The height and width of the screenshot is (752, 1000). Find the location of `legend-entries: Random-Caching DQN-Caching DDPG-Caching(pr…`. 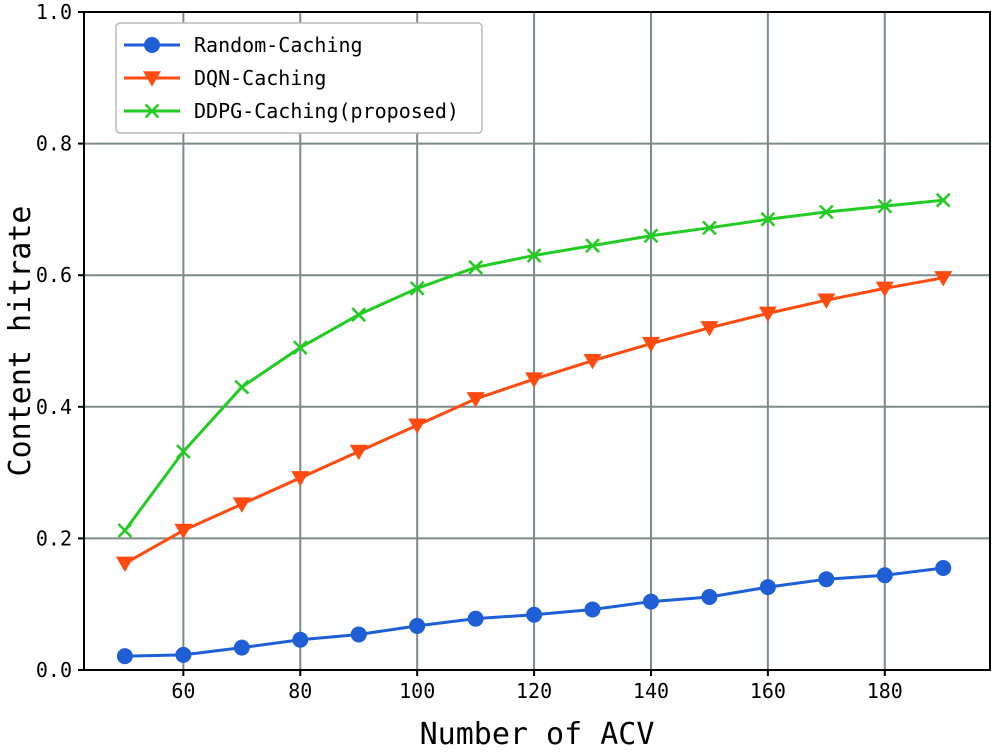

legend-entries: Random-Caching DQN-Caching DDPG-Caching(pr… is located at coordinates (291, 78).